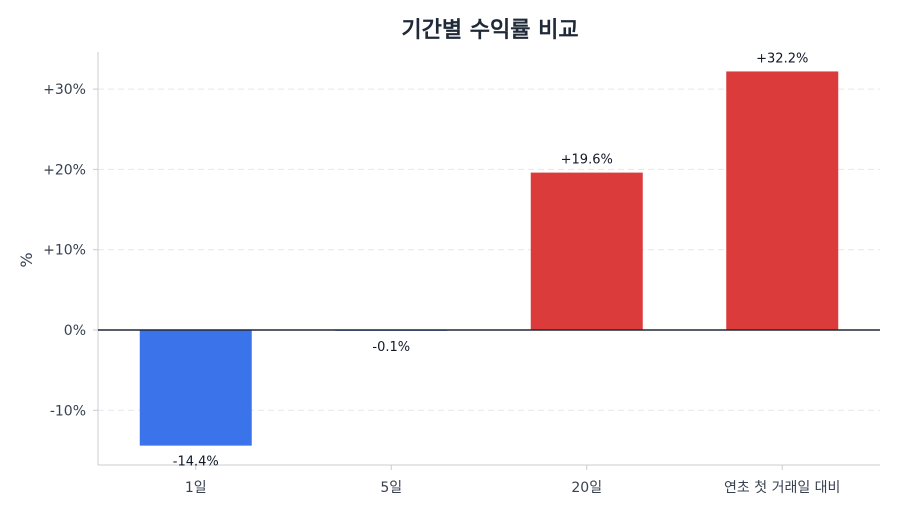  I want to click on y-axis-label: %, so click(26, 259).